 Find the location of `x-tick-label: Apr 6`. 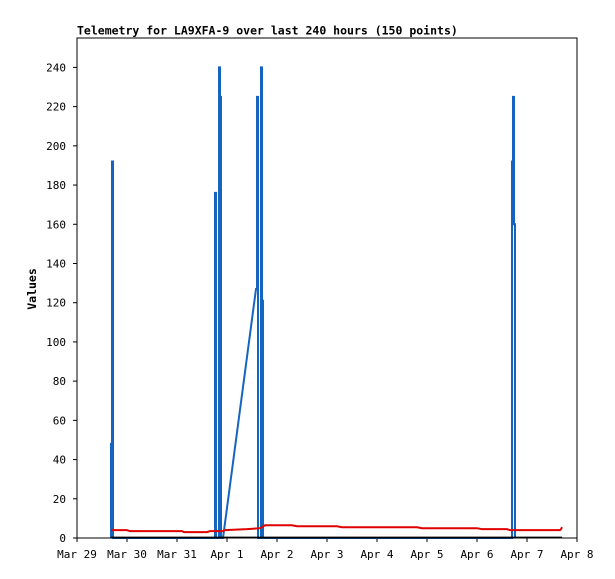

x-tick-label: Apr 6 is located at coordinates (476, 554).